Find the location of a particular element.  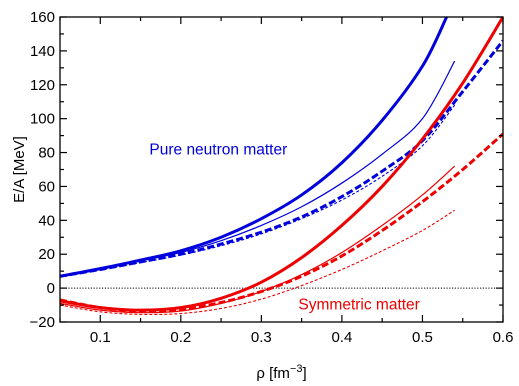

x-tick-label: 0.4 is located at coordinates (341, 337).